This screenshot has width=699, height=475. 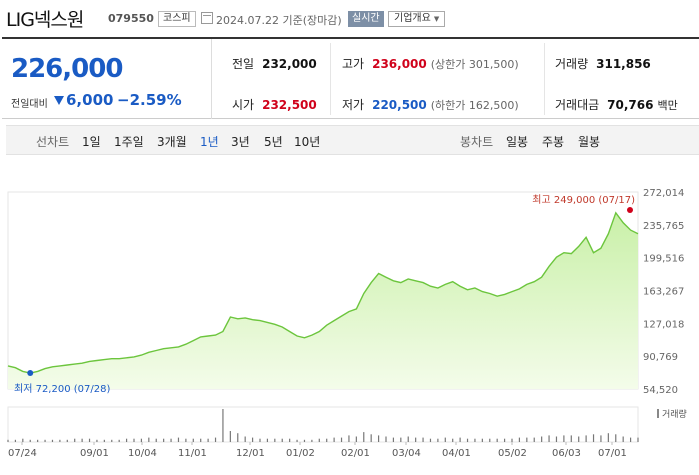 I want to click on prev-close-stat: 전일 232,000, so click(x=274, y=63).